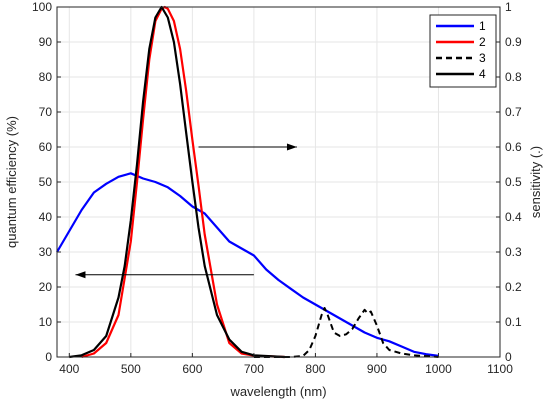  What do you see at coordinates (513, 287) in the screenshot?
I see `y-right-tick-label: 0.2` at bounding box center [513, 287].